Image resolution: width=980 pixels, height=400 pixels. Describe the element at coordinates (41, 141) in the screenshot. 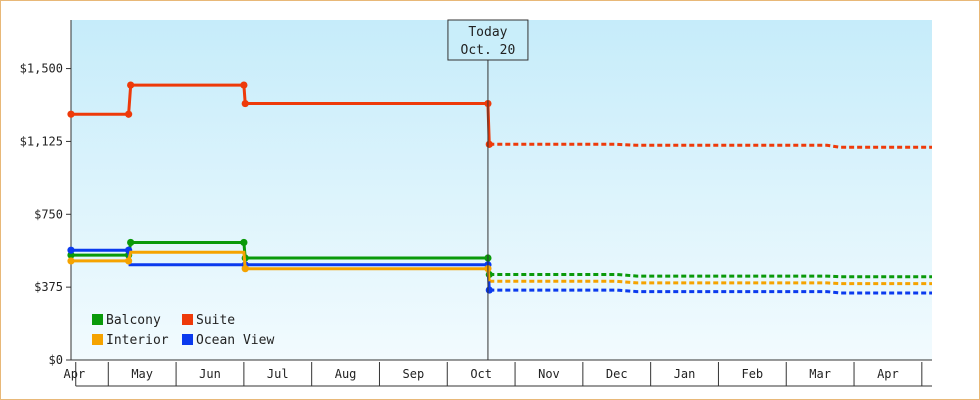

I see `y-tick-label: $1,125` at that location.